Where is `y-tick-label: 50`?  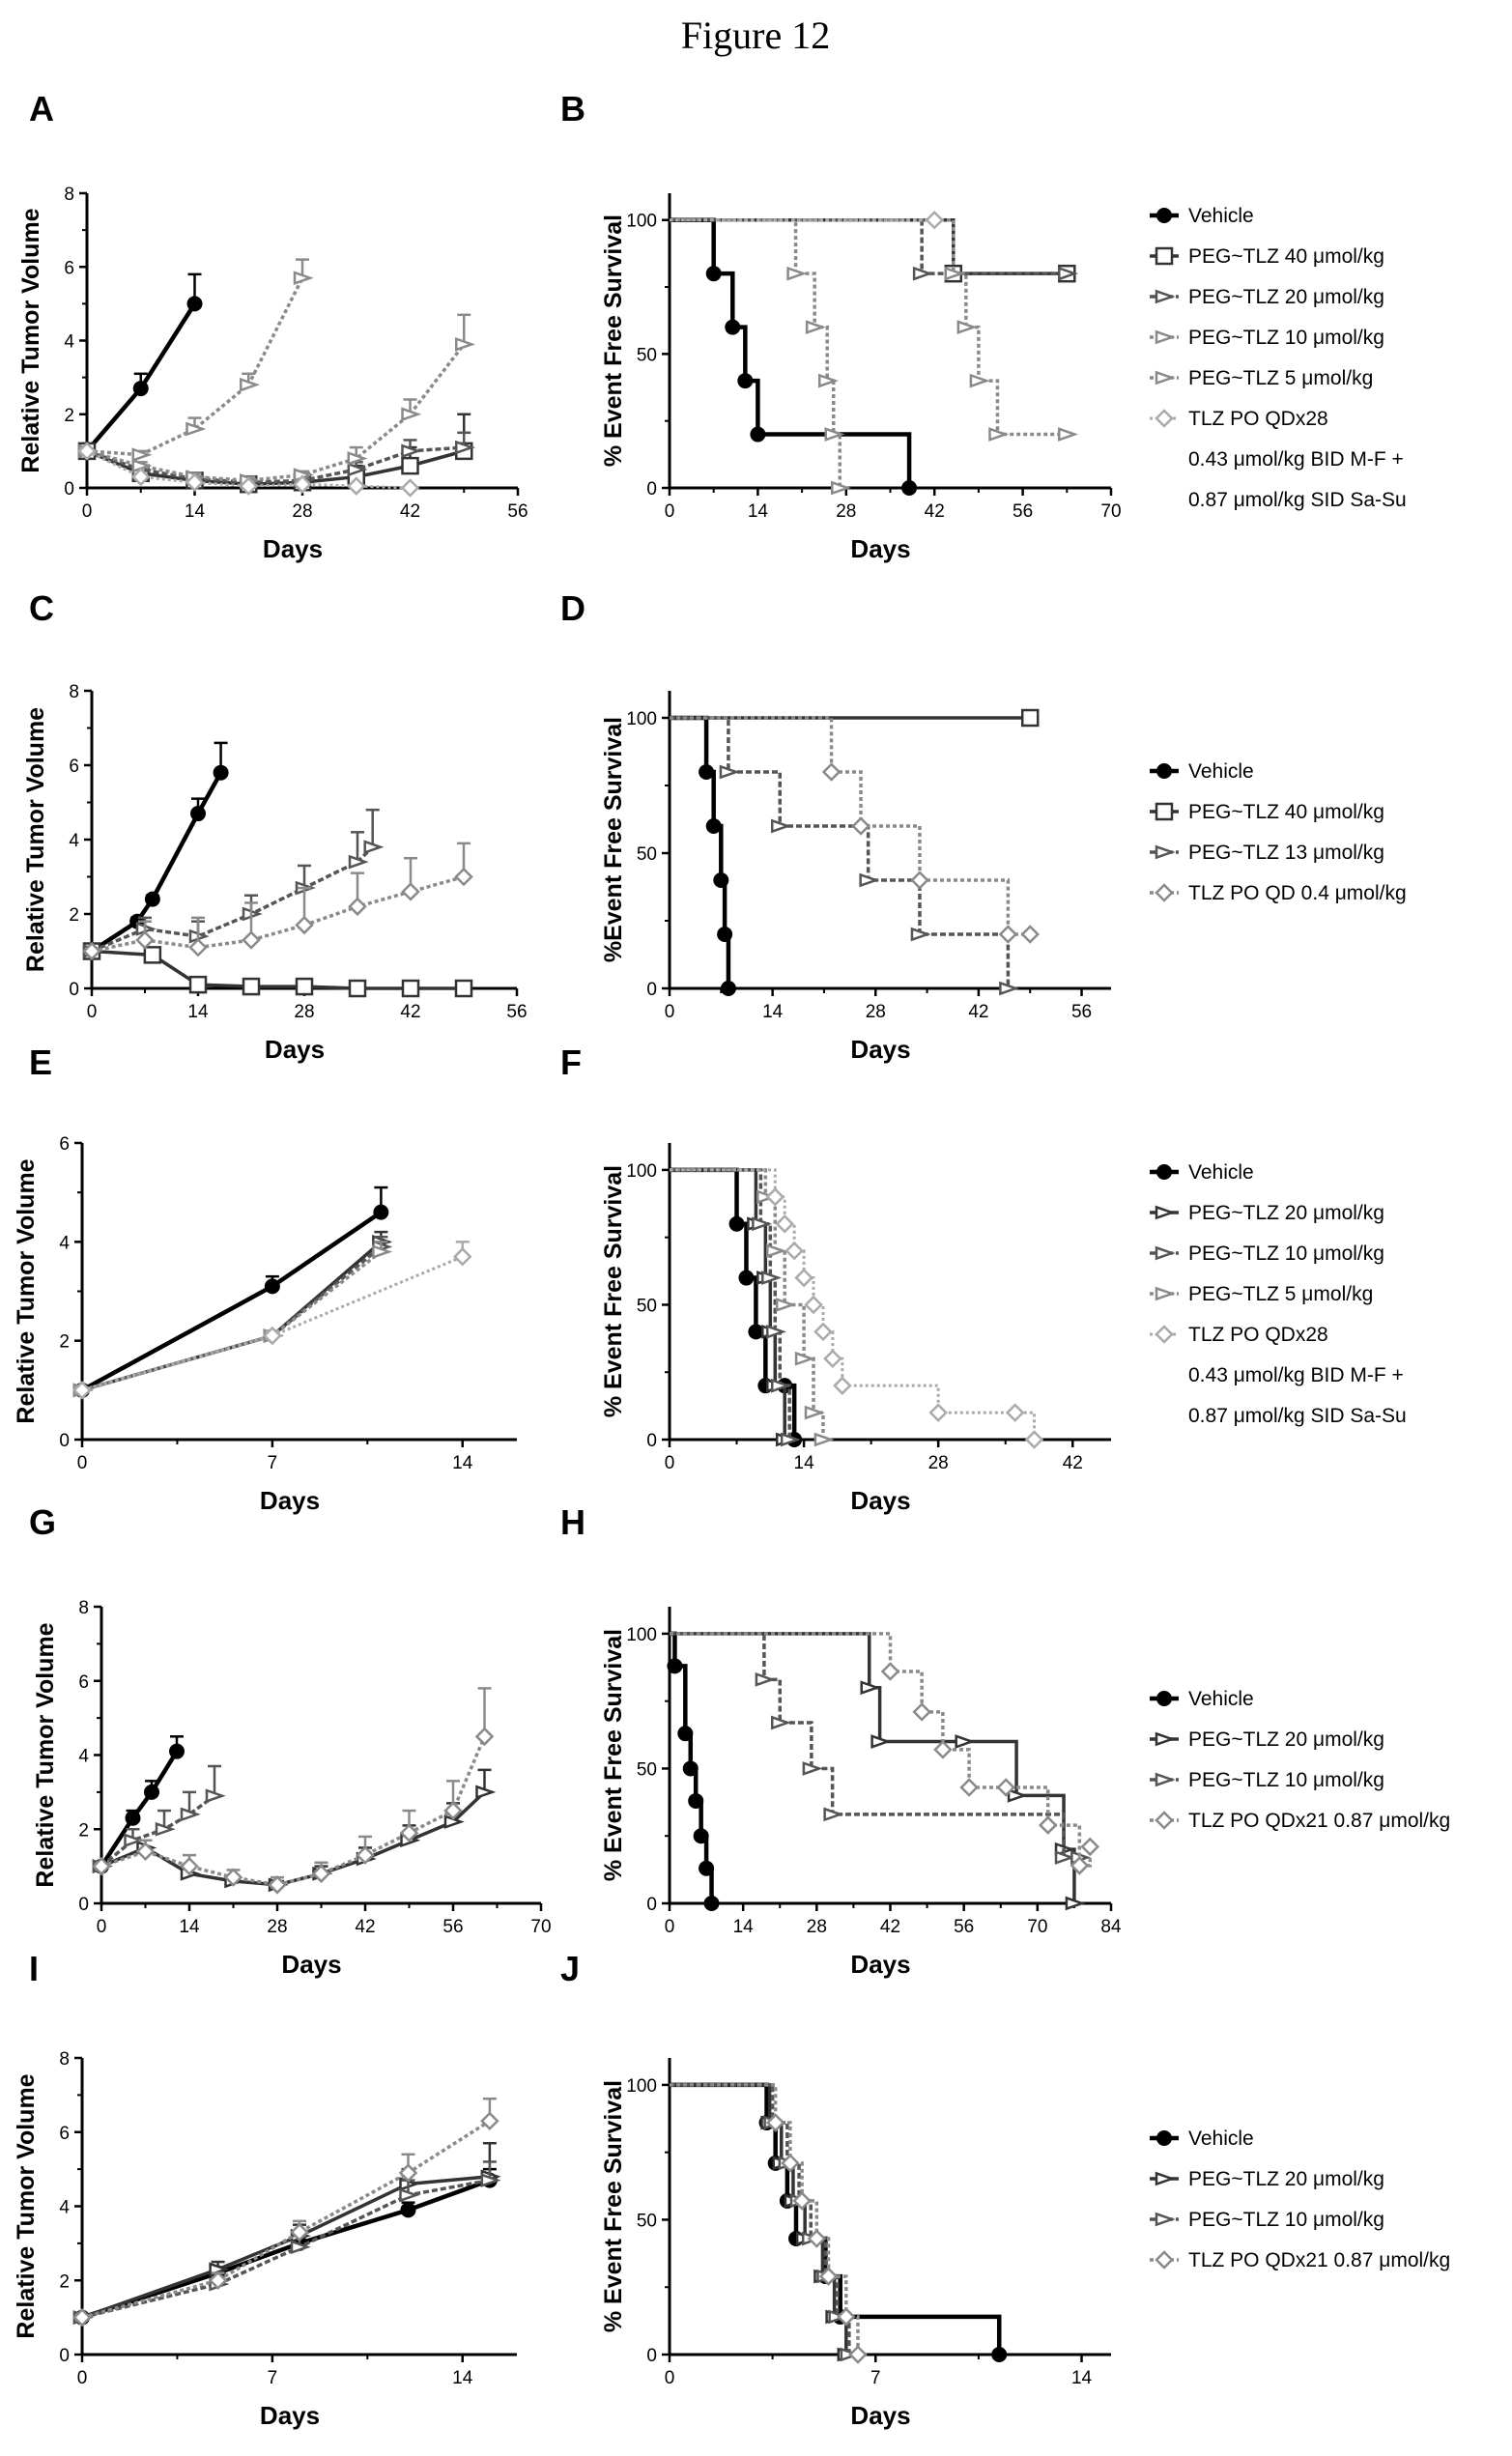
y-tick-label: 50 is located at coordinates (647, 1306).